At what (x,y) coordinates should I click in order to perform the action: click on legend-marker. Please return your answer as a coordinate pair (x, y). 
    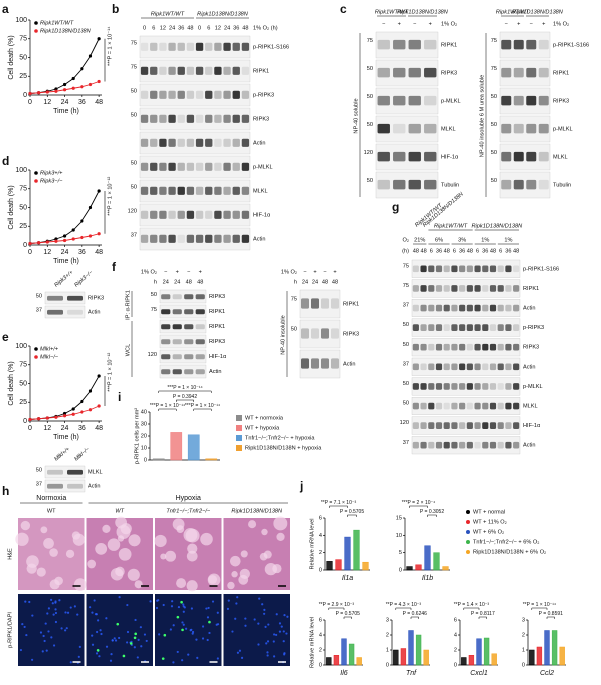
    Looking at the image, I should click on (468, 512).